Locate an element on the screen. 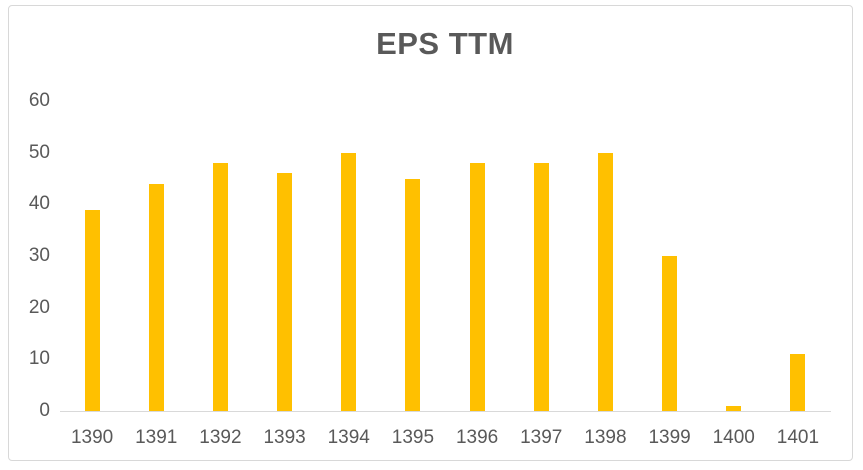  x-axis-tick-label: 1401 is located at coordinates (798, 437).